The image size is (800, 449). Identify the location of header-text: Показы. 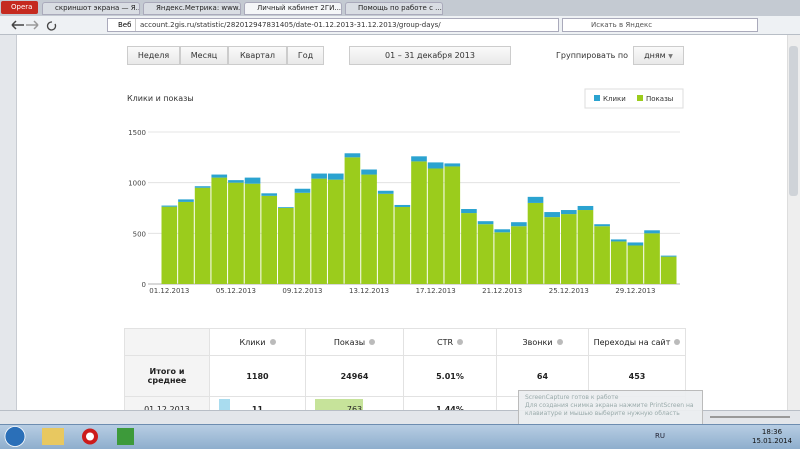
(349, 342).